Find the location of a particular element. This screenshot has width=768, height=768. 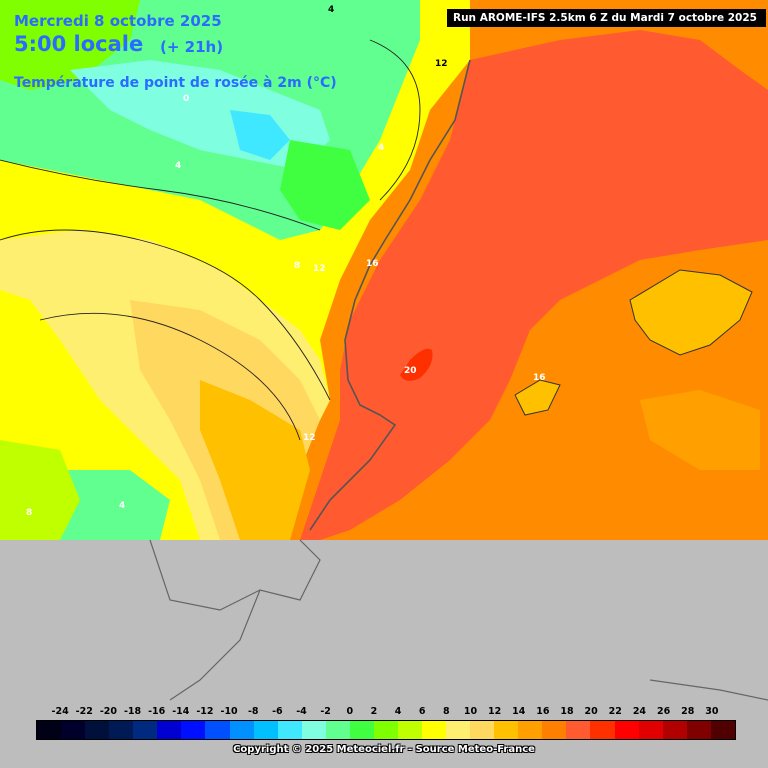

legend-tick-label: 0 is located at coordinates (350, 711).